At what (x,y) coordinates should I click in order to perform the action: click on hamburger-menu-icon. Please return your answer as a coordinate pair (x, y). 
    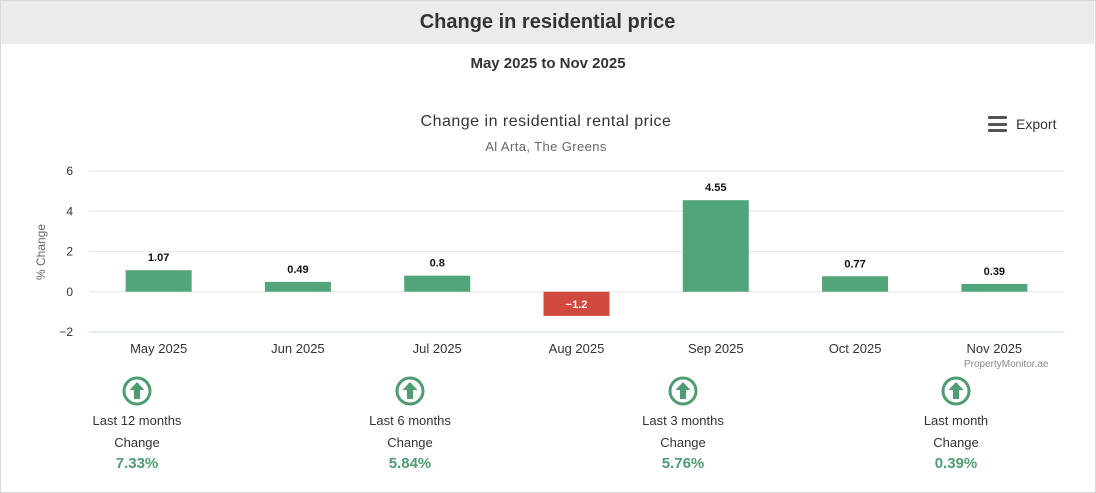
    Looking at the image, I should click on (997, 124).